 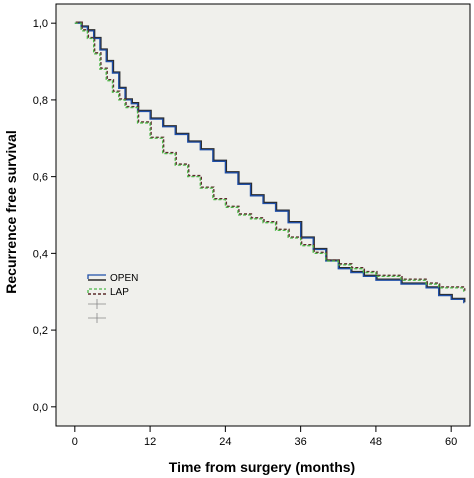 What do you see at coordinates (96, 290) in the screenshot?
I see `legend-swatch-lap` at bounding box center [96, 290].